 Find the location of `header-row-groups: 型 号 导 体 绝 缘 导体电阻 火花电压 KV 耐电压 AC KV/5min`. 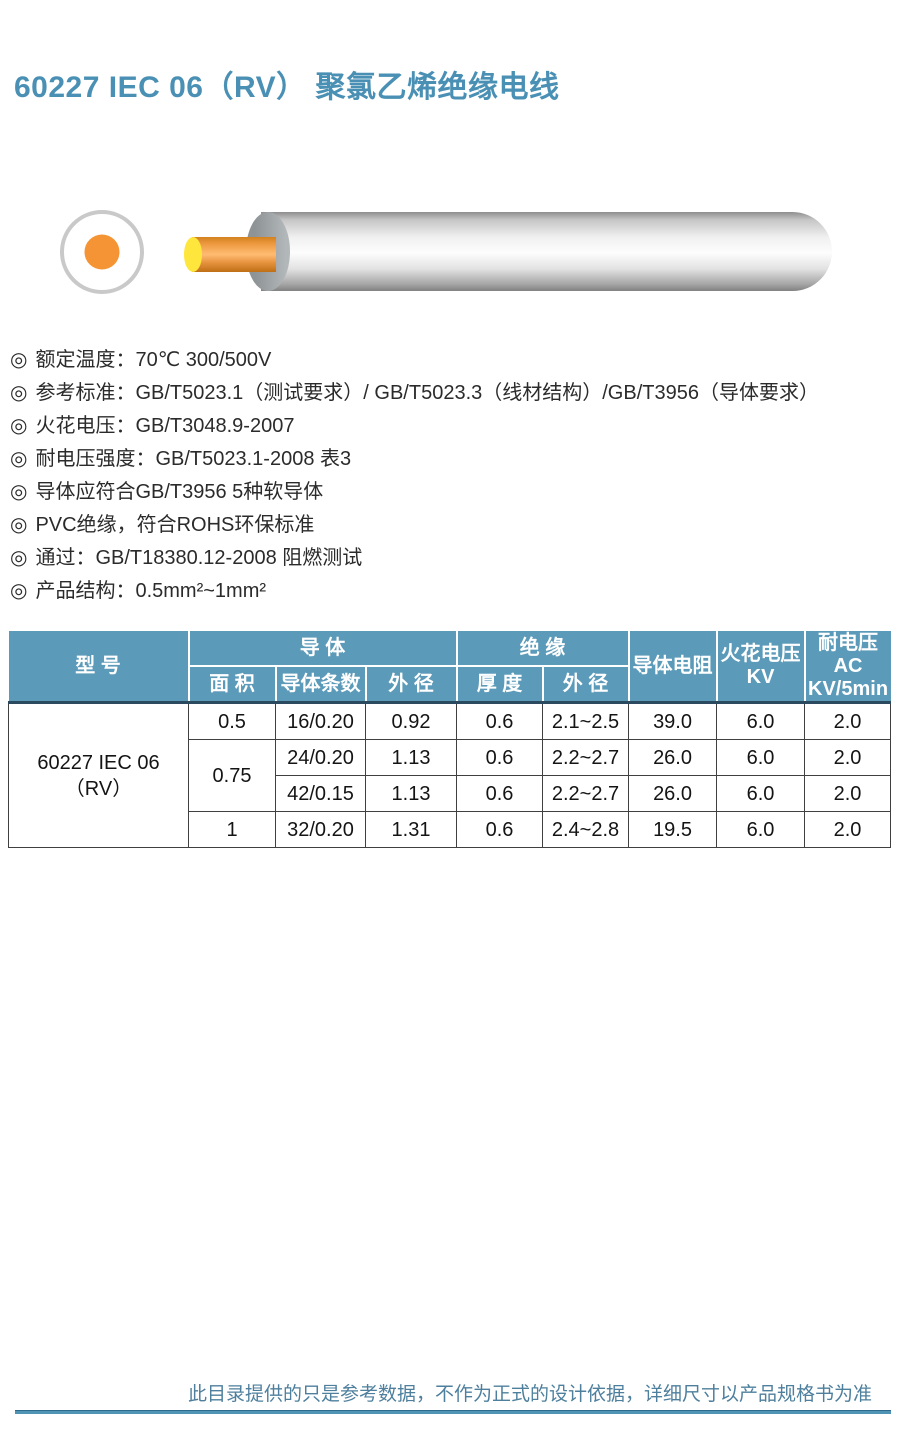

header-row-groups: 型 号 导 体 绝 缘 导体电阻 火花电压 KV 耐电压 AC KV/5min is located at coordinates (449, 667).